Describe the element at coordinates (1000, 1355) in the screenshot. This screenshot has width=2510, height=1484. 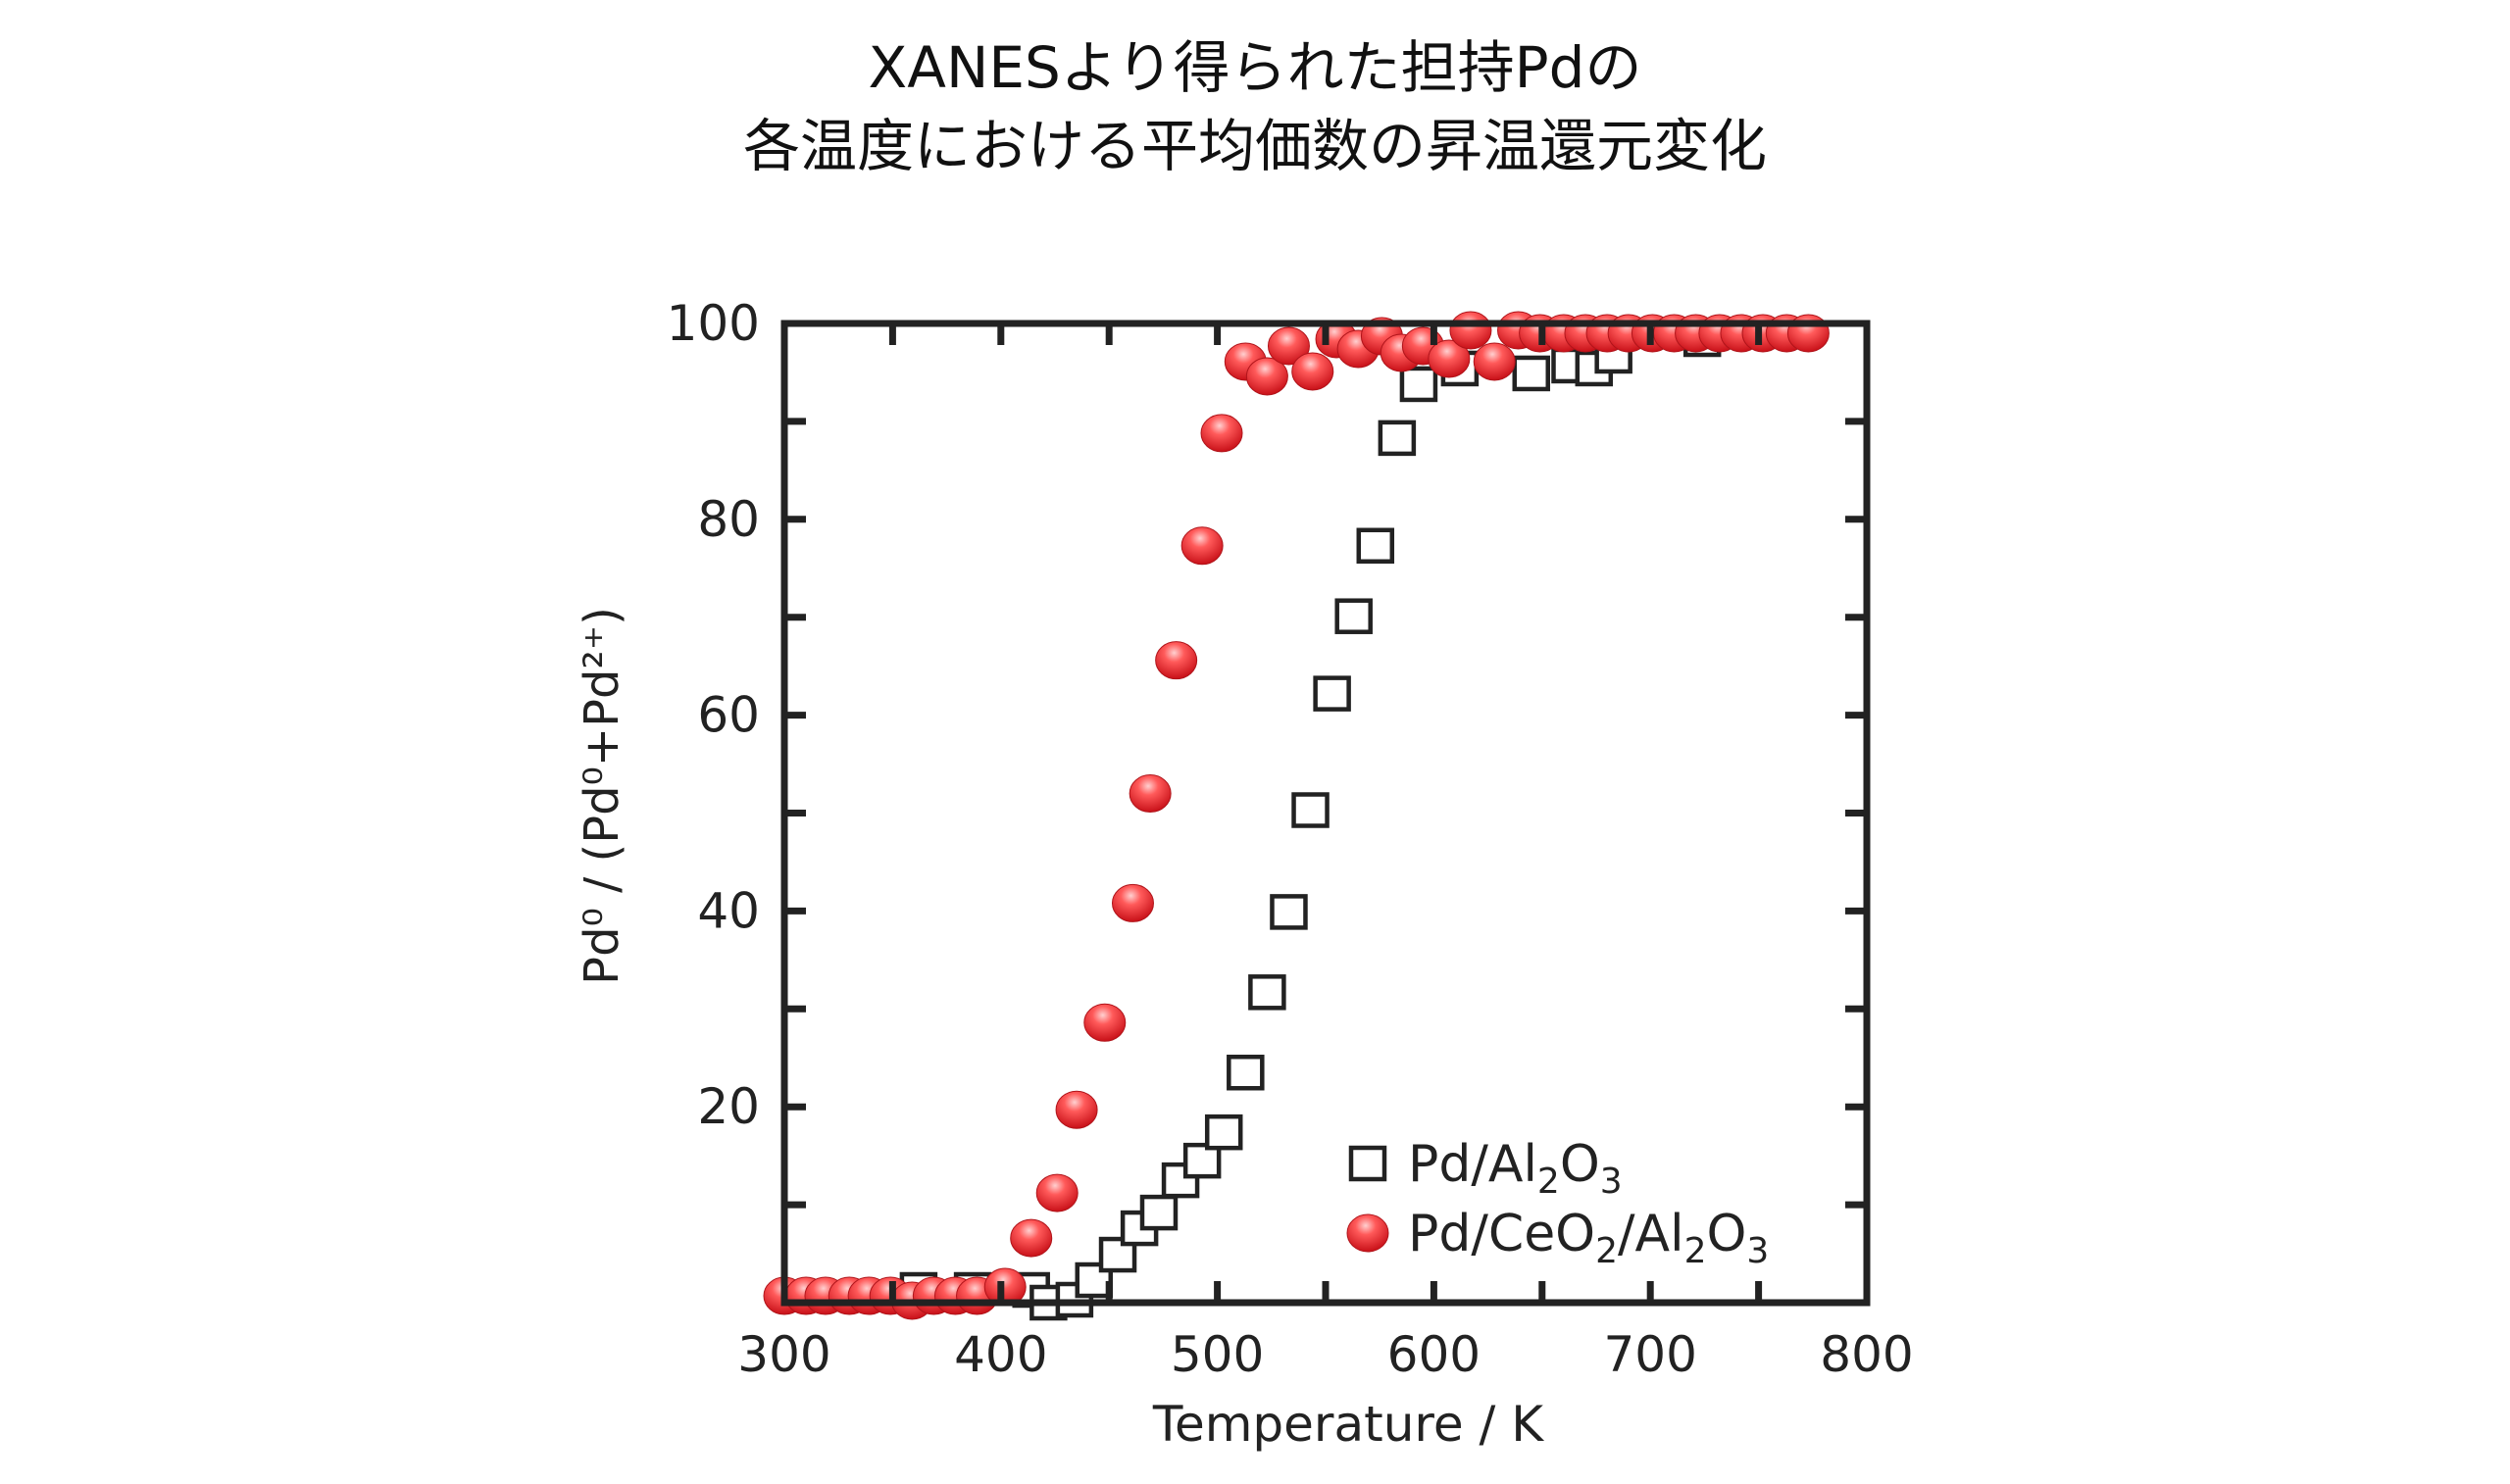
I see `x-tick-label: 400` at that location.